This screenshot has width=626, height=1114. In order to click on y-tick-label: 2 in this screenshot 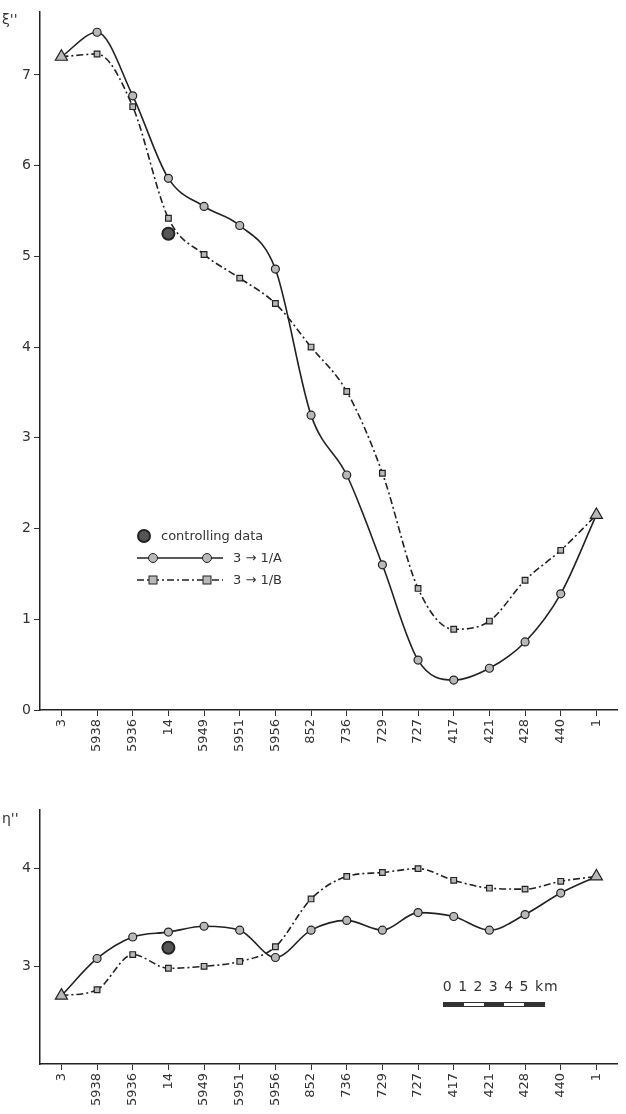, I will do `click(26, 527)`.